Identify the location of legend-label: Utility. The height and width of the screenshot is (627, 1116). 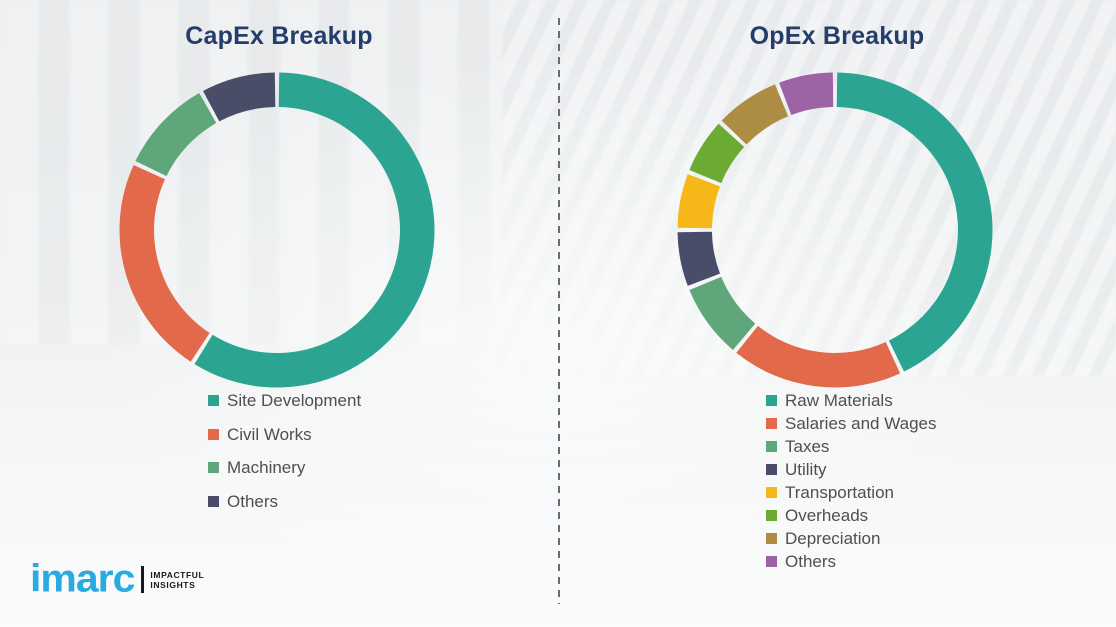
(806, 469).